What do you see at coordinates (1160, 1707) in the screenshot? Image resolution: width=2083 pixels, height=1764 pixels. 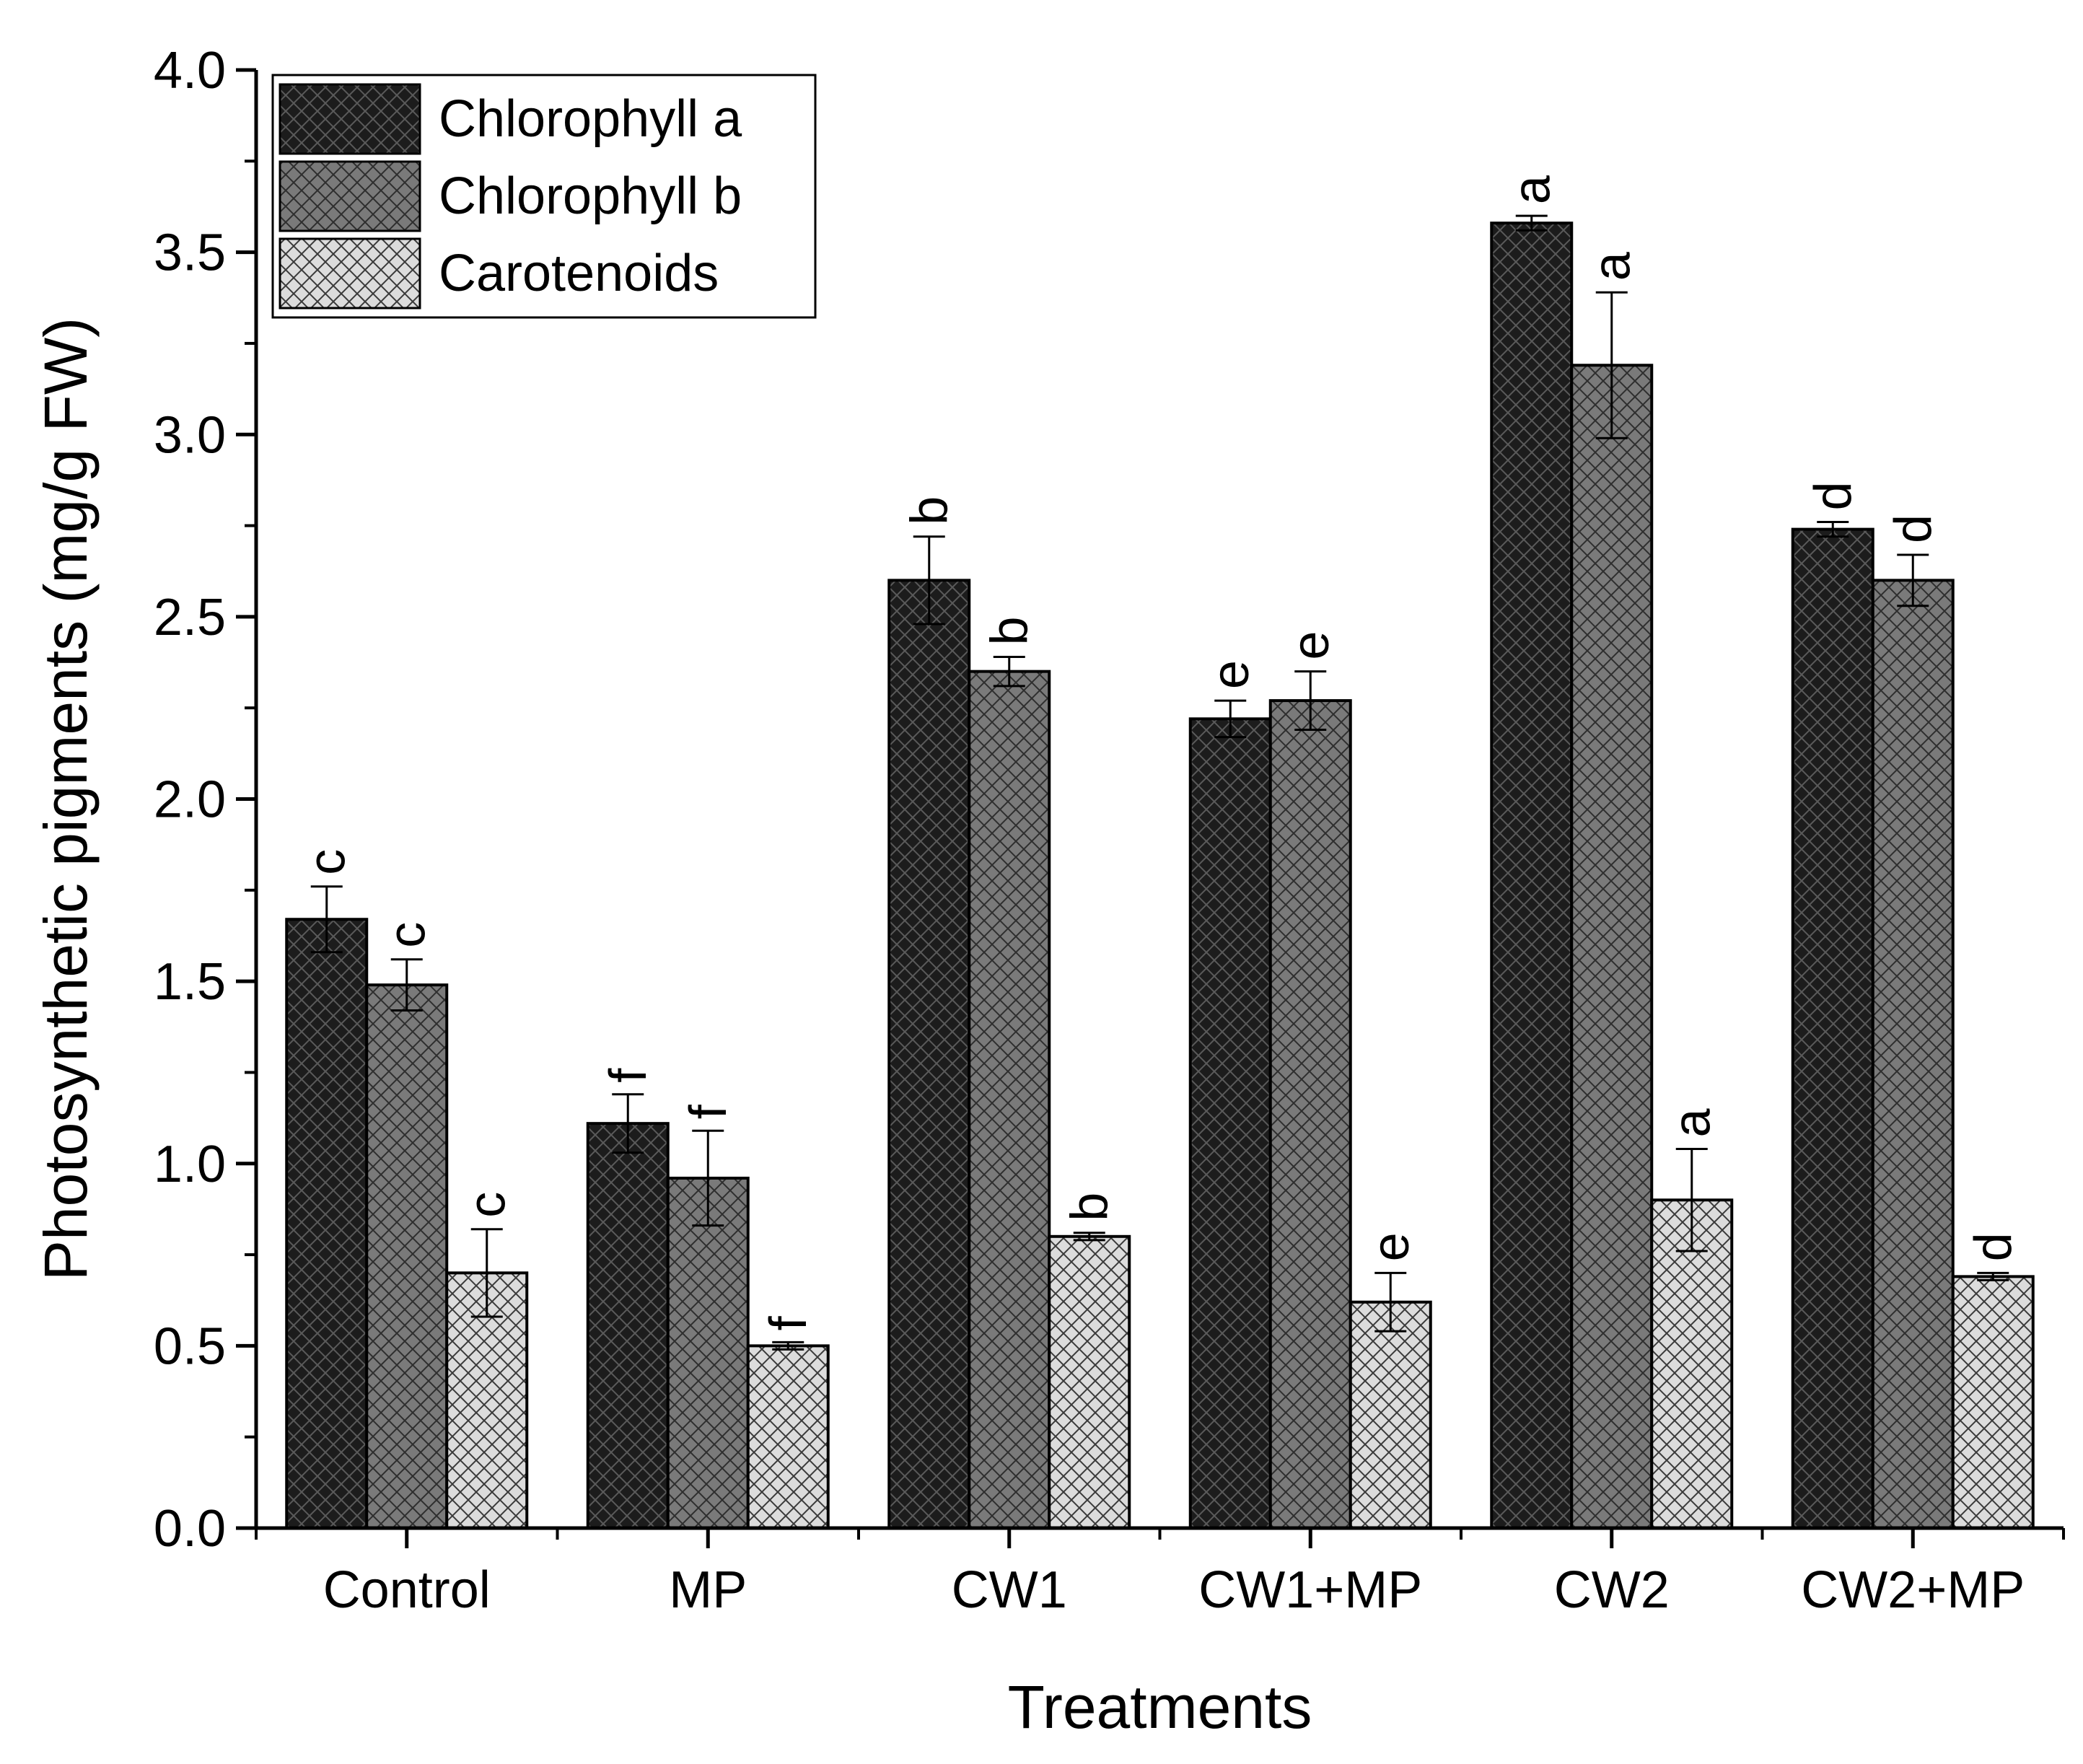 I see `x-axis-title: Treatments` at bounding box center [1160, 1707].